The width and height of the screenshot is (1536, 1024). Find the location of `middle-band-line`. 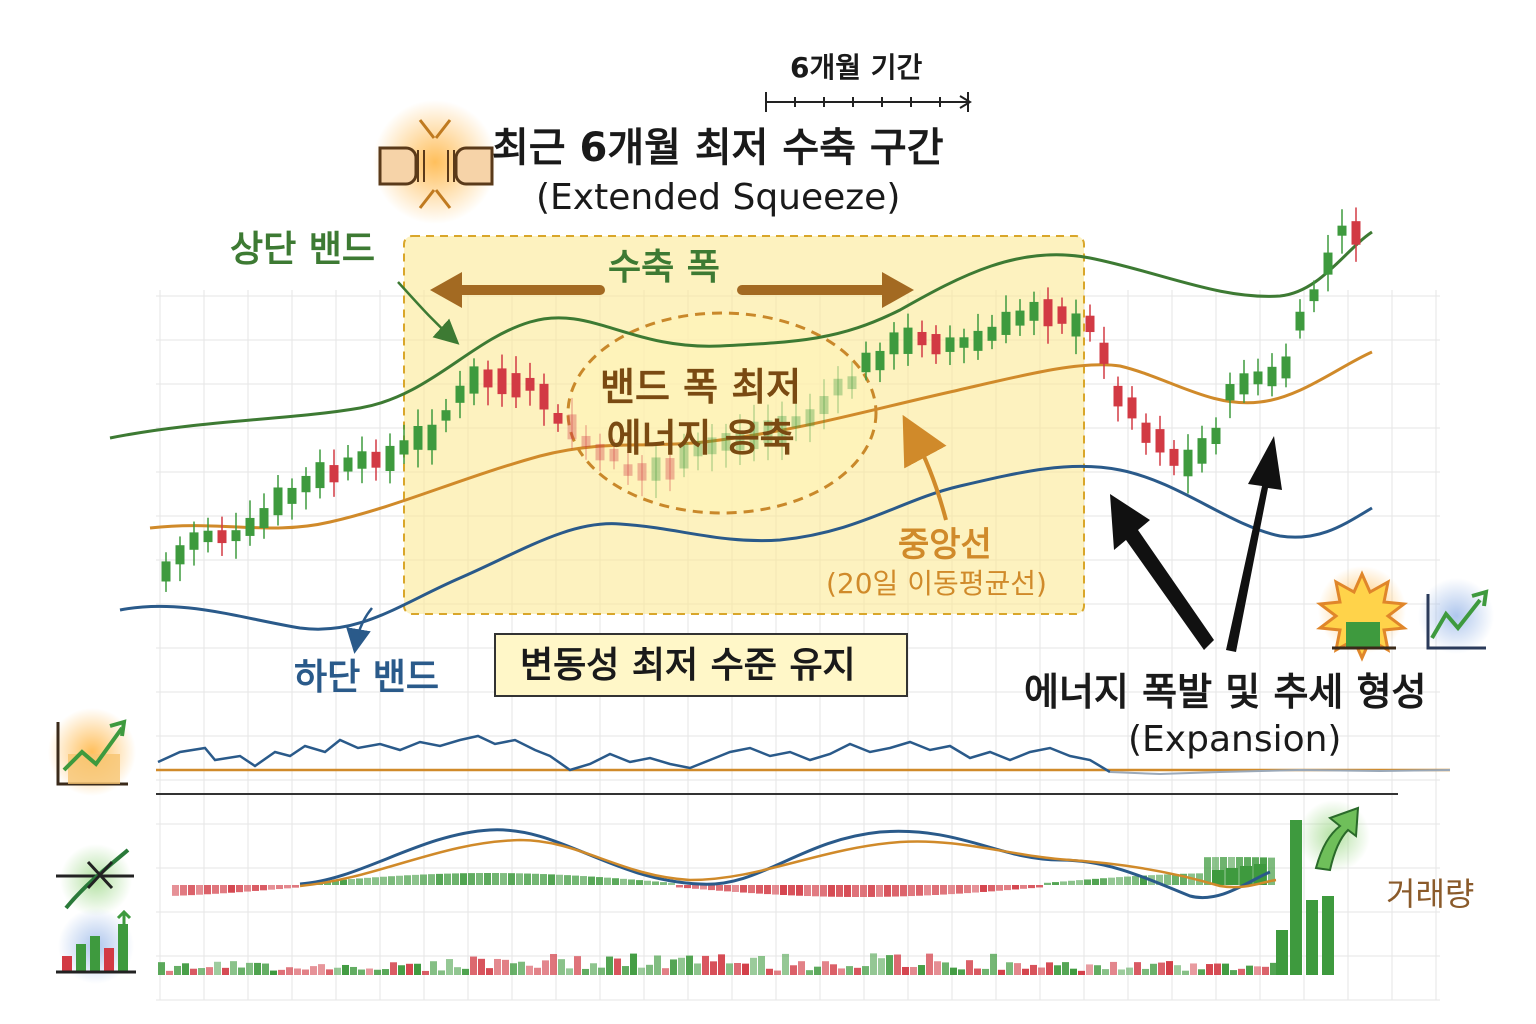

middle-band-line is located at coordinates (761, 440).